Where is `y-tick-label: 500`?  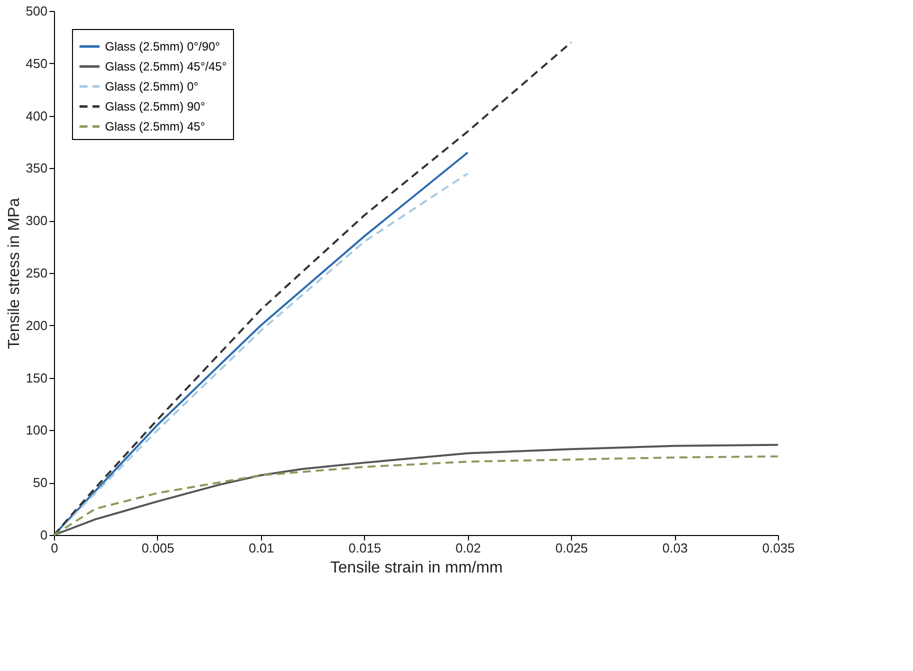 y-tick-label: 500 is located at coordinates (37, 11).